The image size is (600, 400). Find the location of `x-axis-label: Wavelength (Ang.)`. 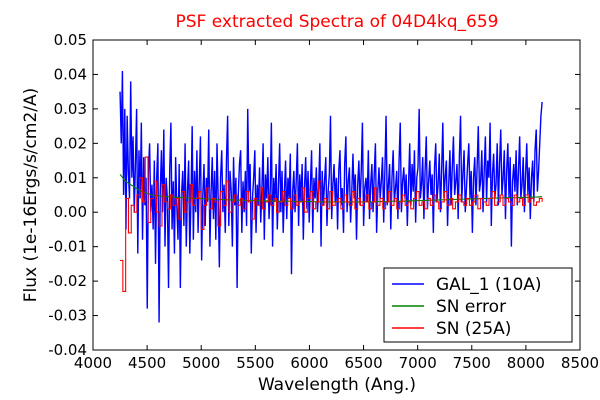

x-axis-label: Wavelength (Ang.) is located at coordinates (337, 385).